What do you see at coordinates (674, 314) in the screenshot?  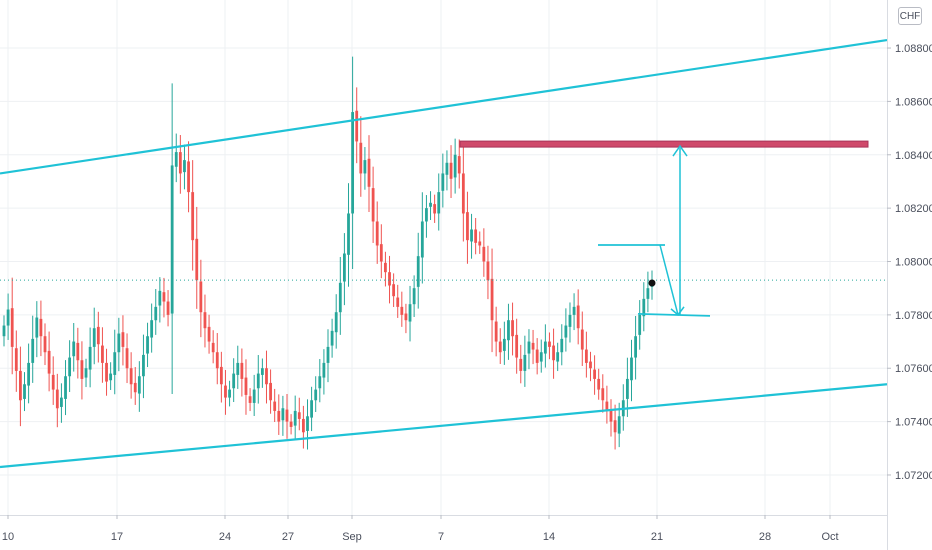 I see `projection-base` at bounding box center [674, 314].